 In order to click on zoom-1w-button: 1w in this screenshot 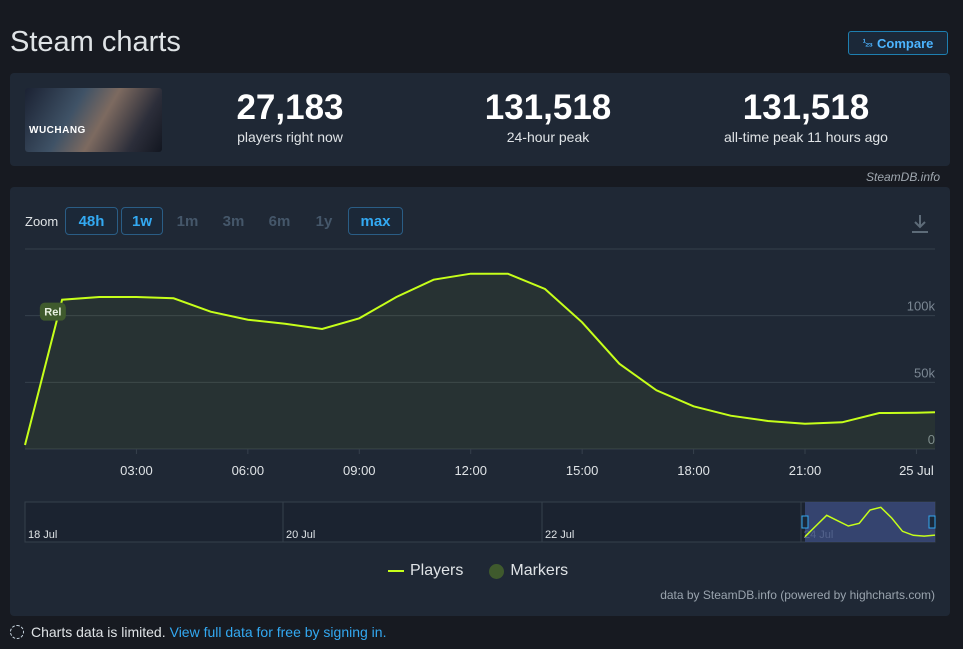, I will do `click(142, 221)`.